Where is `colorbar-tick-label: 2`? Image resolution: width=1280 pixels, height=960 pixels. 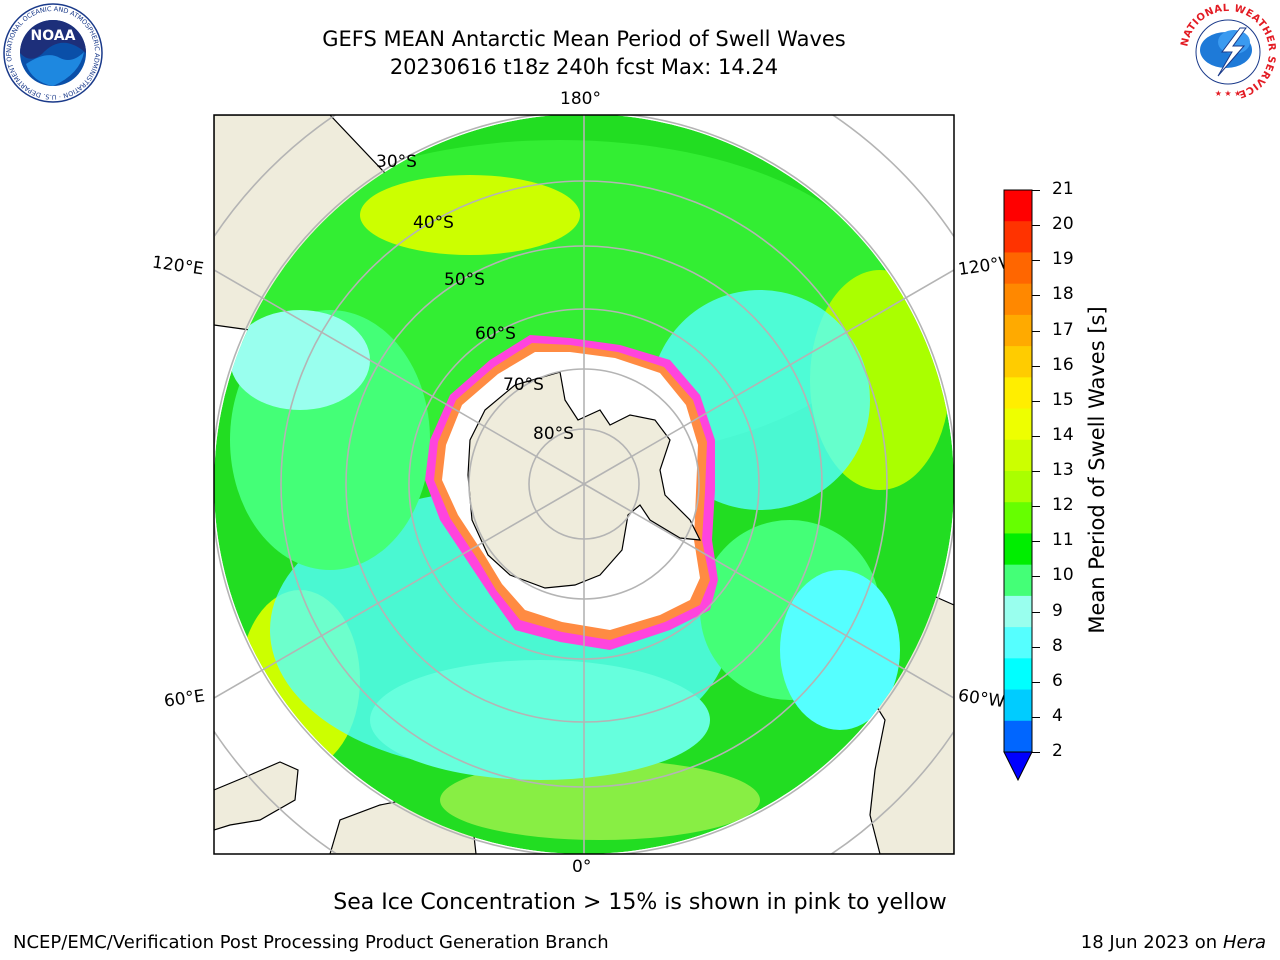
colorbar-tick-label: 2 is located at coordinates (1057, 751).